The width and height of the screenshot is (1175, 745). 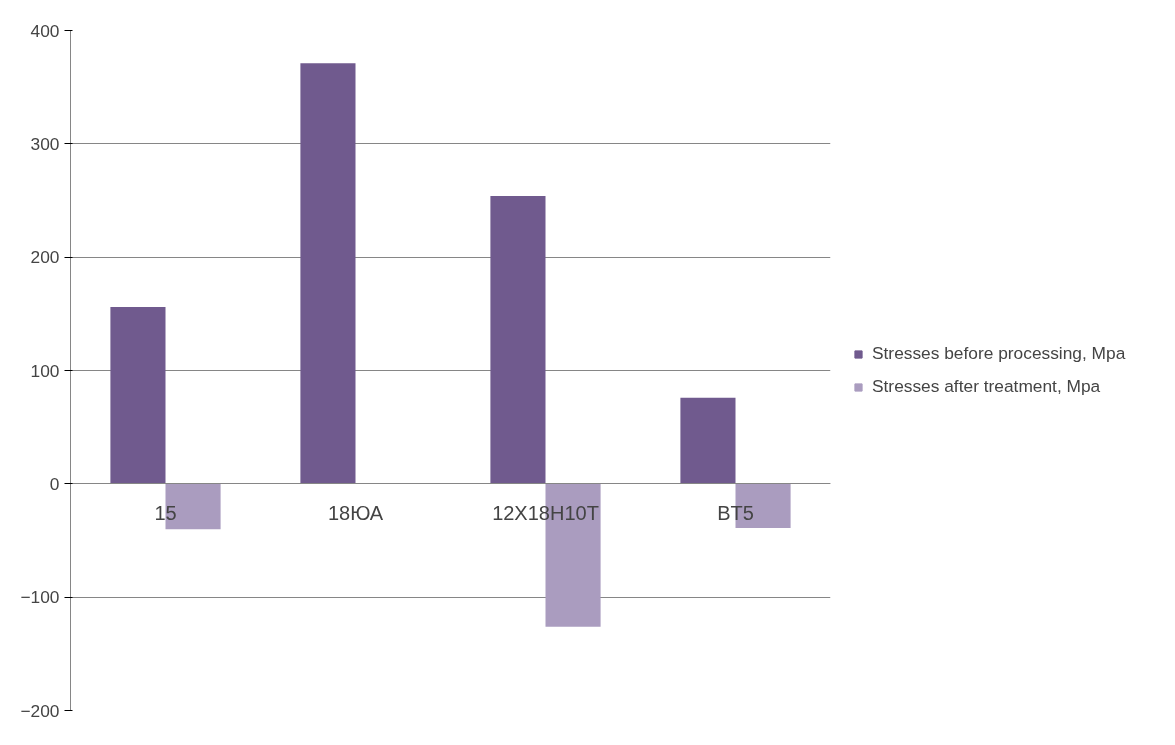 What do you see at coordinates (54, 483) in the screenshot?
I see `y-tick-label: 0` at bounding box center [54, 483].